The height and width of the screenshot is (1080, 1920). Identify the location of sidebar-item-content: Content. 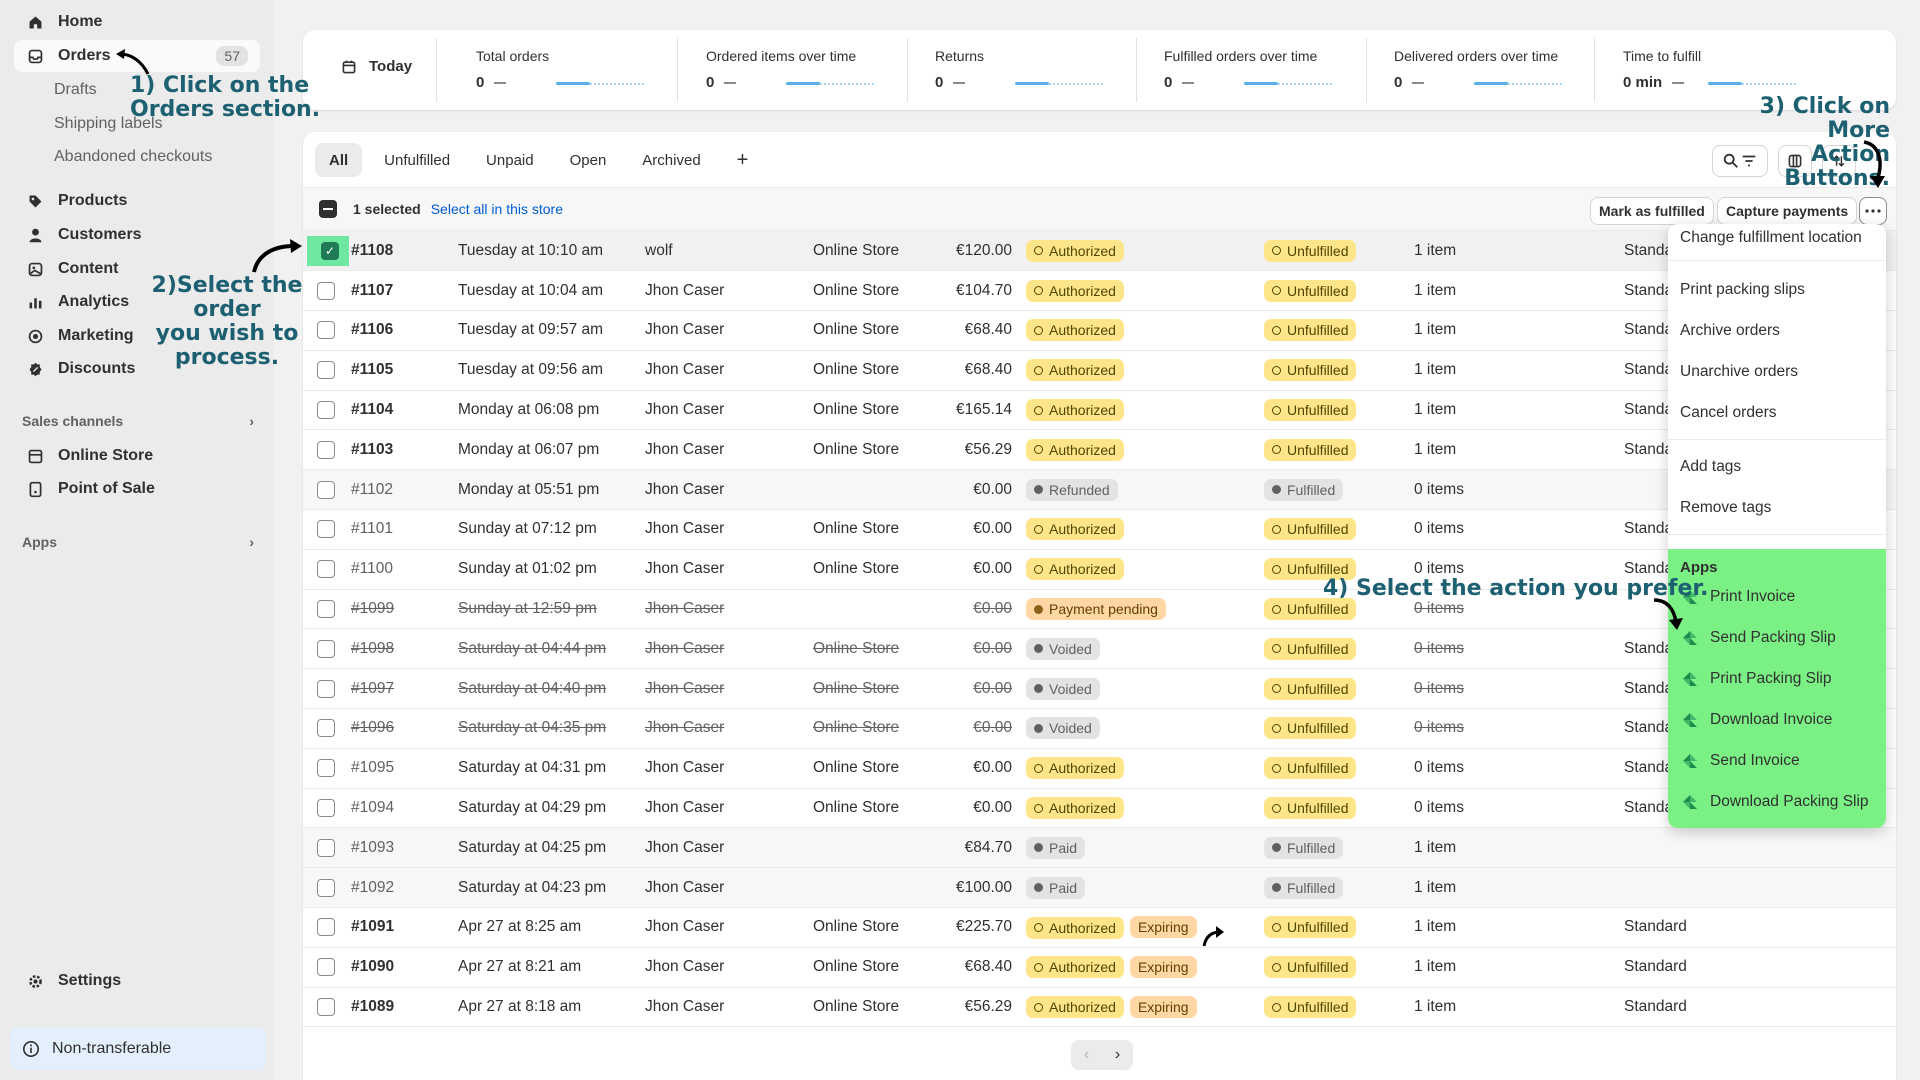
(137, 269).